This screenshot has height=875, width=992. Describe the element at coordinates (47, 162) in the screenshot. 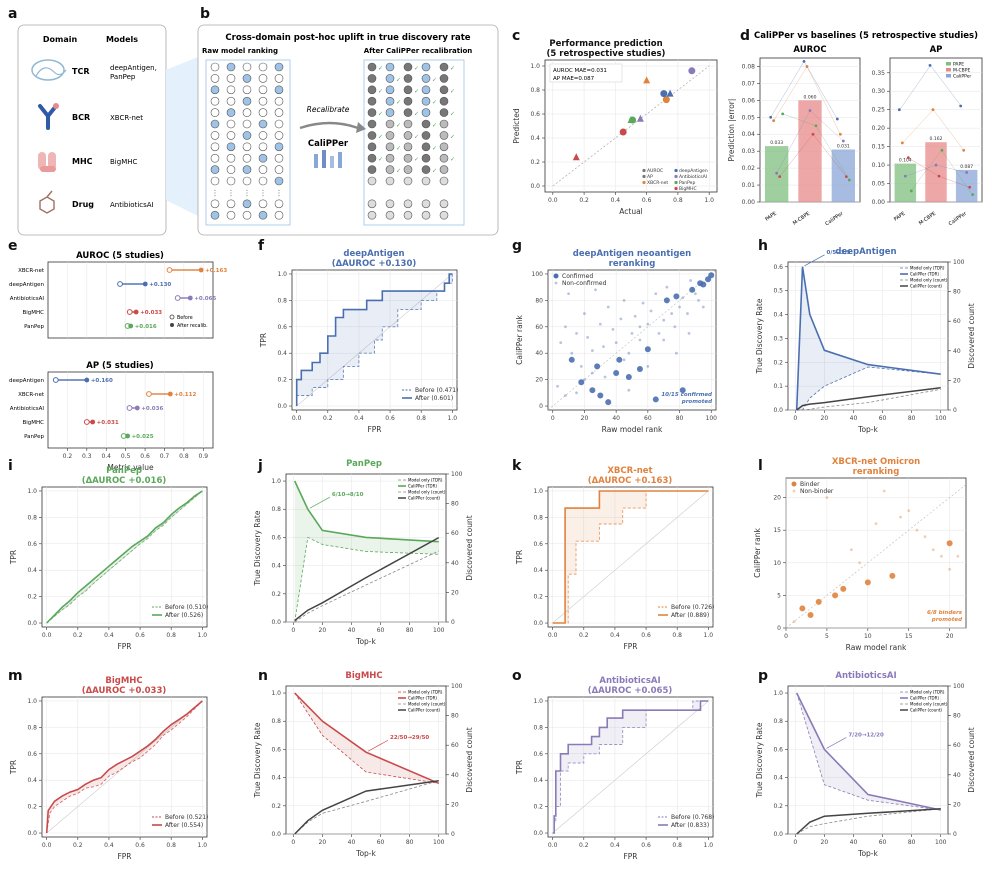

I see `mhc-icon` at that location.